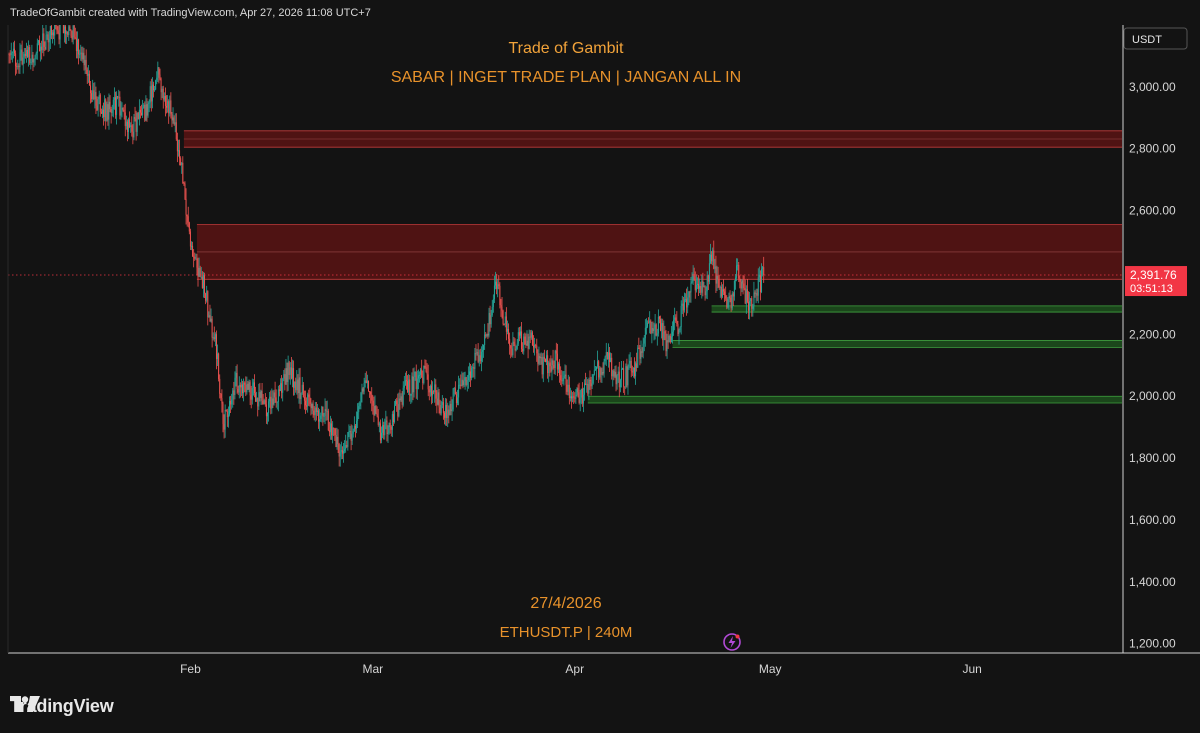 The height and width of the screenshot is (733, 1200). I want to click on support-zone, so click(916, 309).